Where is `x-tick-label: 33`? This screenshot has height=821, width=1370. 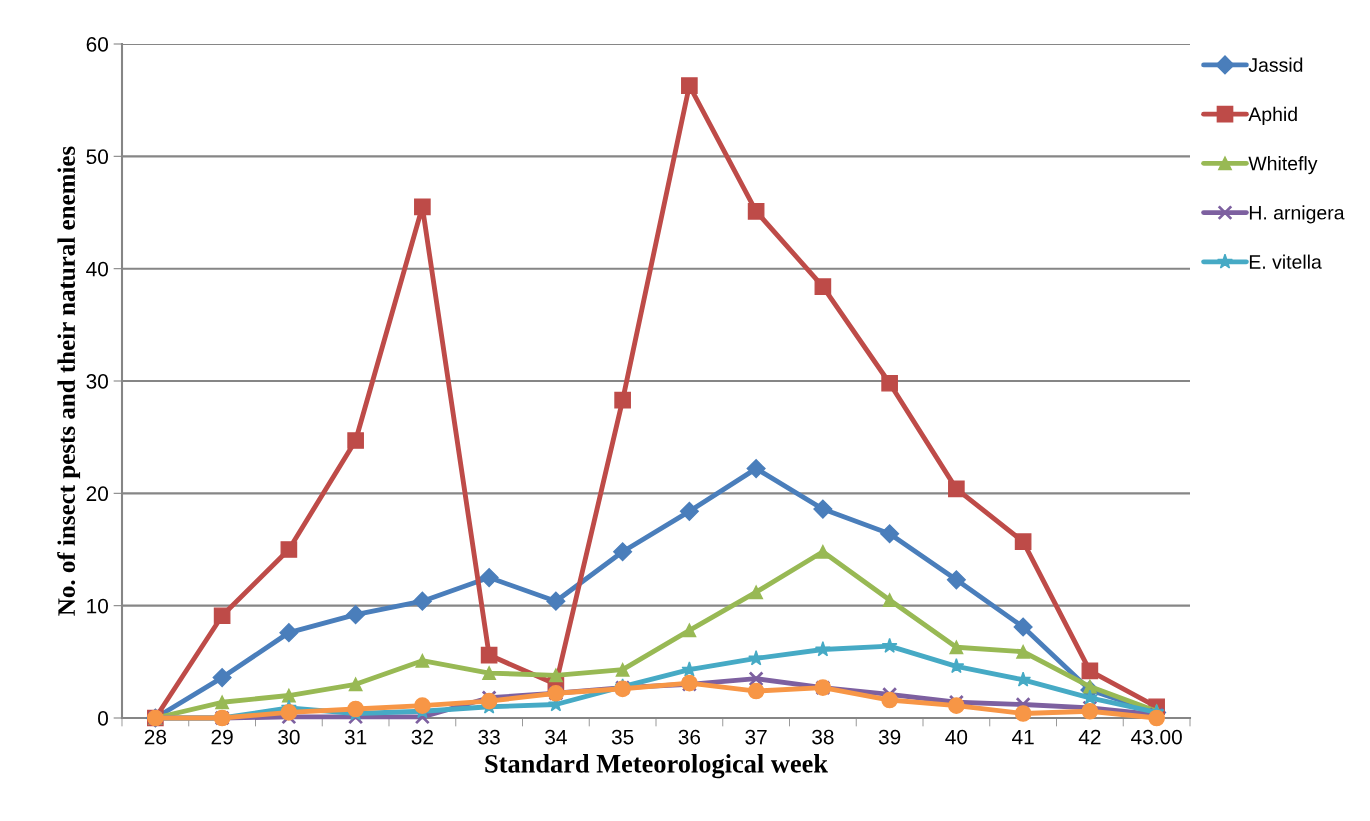 x-tick-label: 33 is located at coordinates (489, 737).